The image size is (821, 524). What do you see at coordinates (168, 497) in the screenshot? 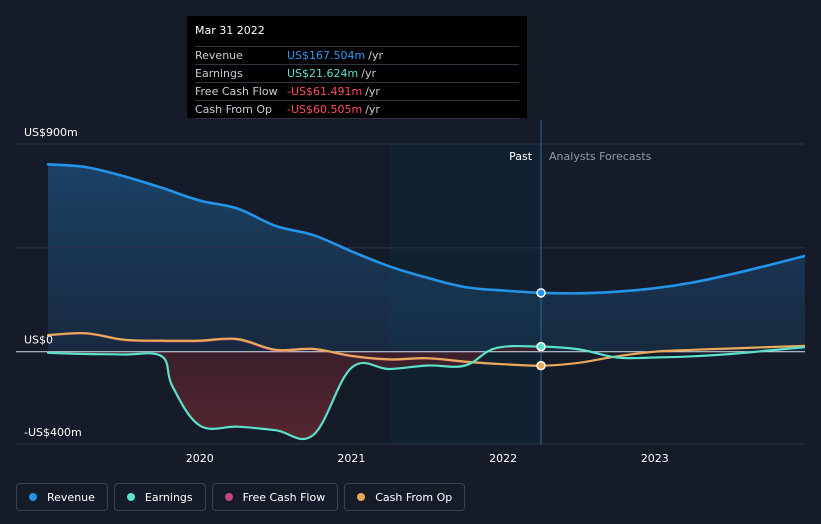
I see `legend-label: Earnings` at bounding box center [168, 497].